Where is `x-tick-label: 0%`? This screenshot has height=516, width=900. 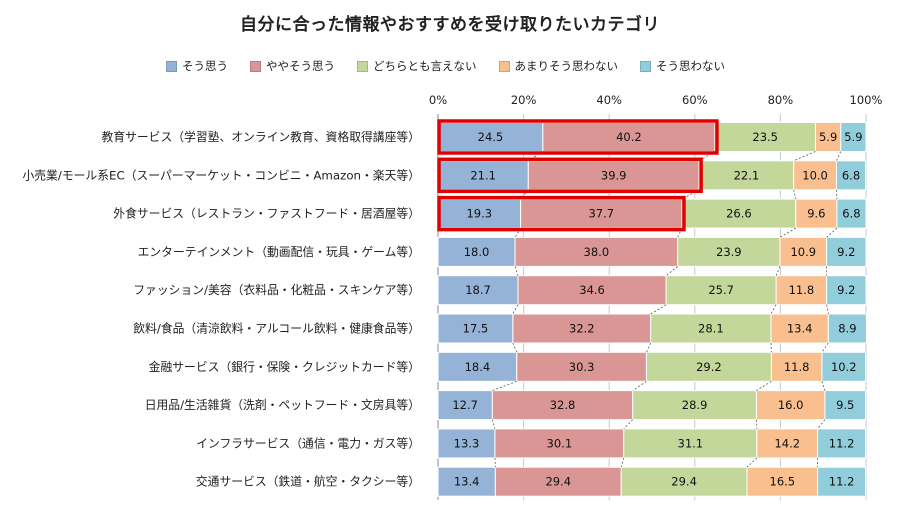
x-tick-label: 0% is located at coordinates (438, 100).